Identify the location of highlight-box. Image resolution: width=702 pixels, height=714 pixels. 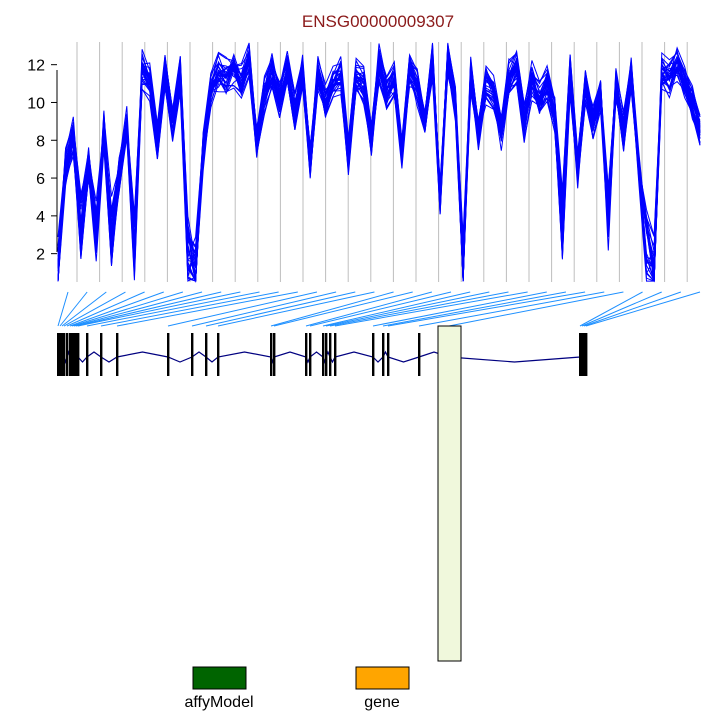
(449, 493).